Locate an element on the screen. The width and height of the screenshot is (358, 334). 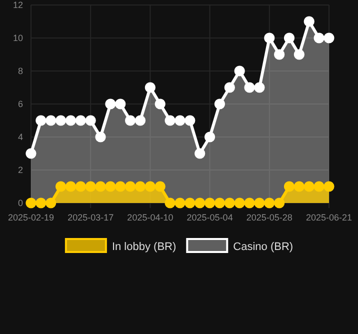
x-tick-label: 2025-02-19 is located at coordinates (31, 217).